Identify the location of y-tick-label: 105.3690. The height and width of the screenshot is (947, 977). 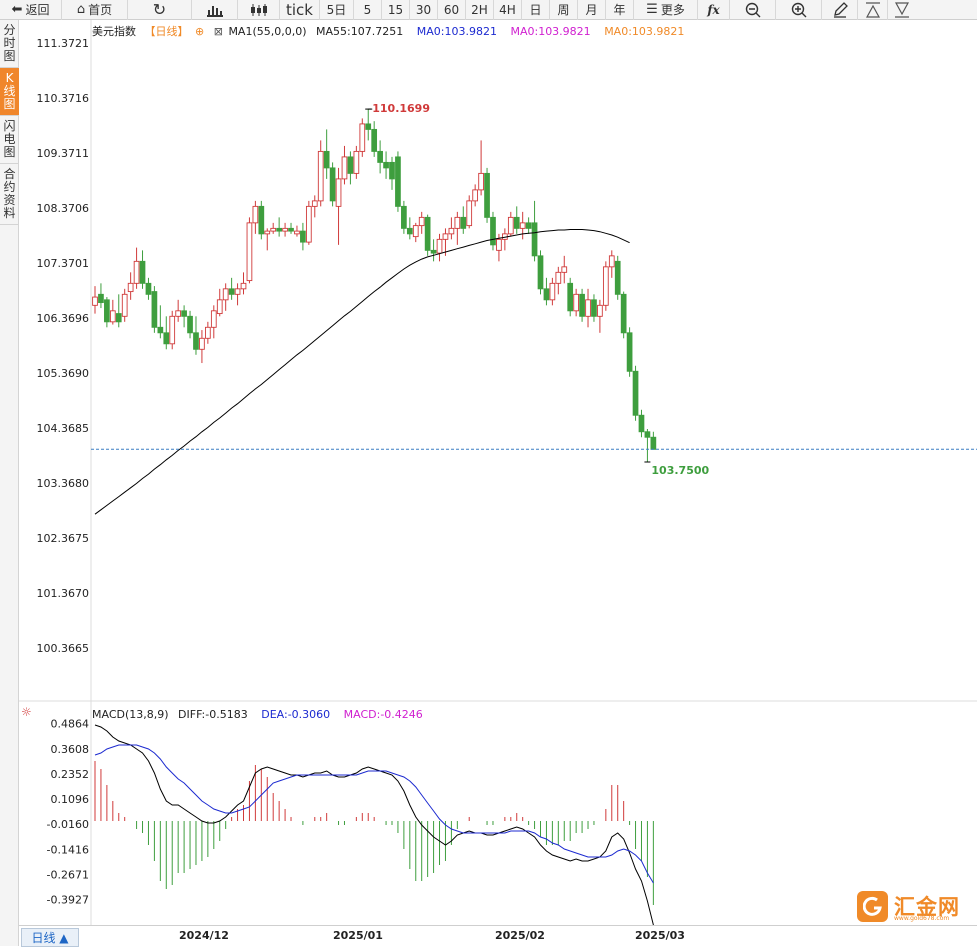
(63, 373).